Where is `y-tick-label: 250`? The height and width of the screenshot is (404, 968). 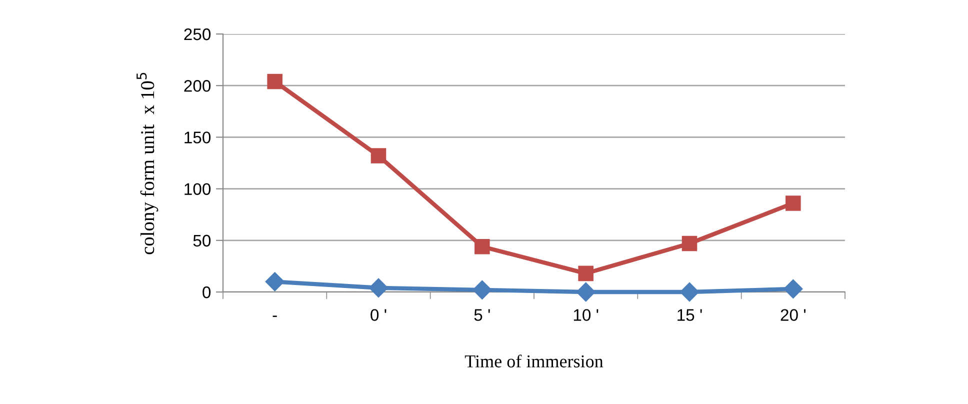
y-tick-label: 250 is located at coordinates (197, 34).